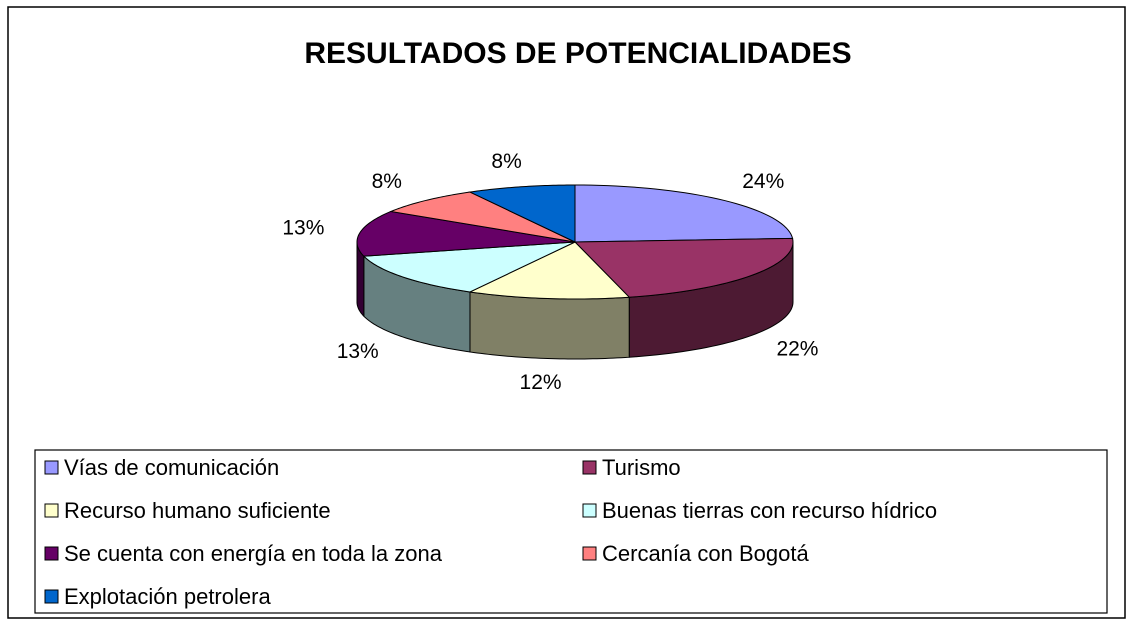 This screenshot has width=1133, height=619. Describe the element at coordinates (641, 467) in the screenshot. I see `legend-label: Turismo` at that location.